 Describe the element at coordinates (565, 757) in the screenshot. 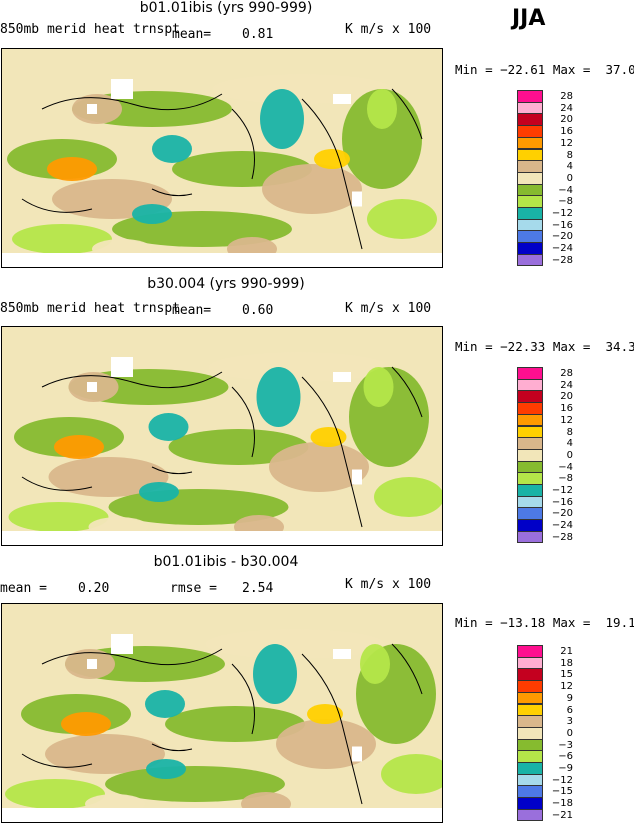

I see `color-scale-label: −6` at that location.